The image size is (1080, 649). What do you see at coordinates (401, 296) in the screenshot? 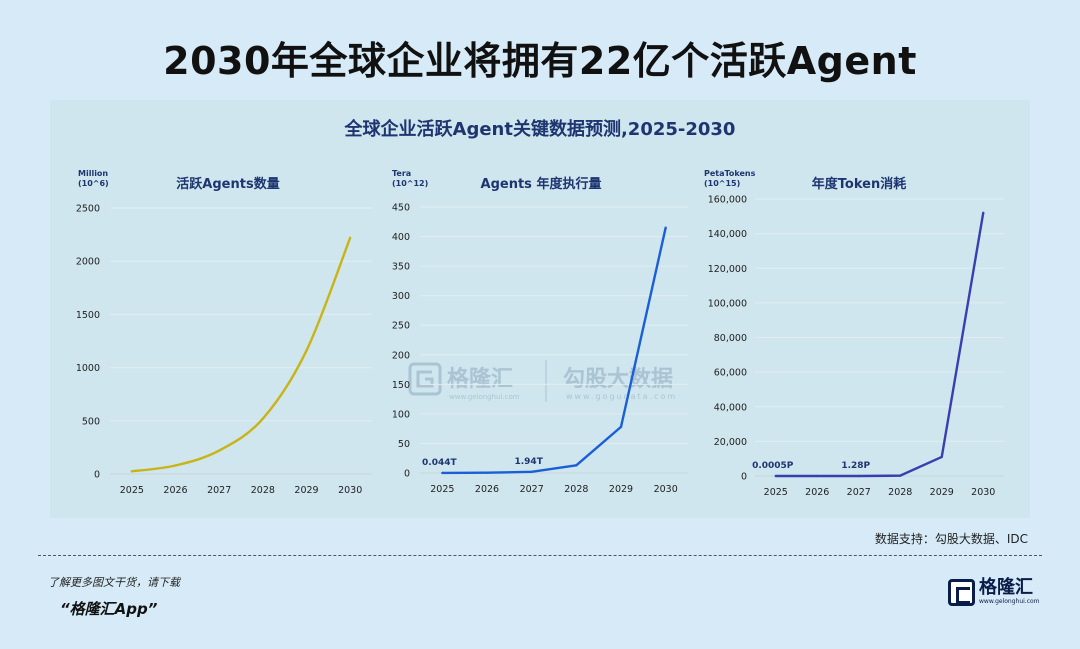
I see `y-tick-label: 300` at bounding box center [401, 296].